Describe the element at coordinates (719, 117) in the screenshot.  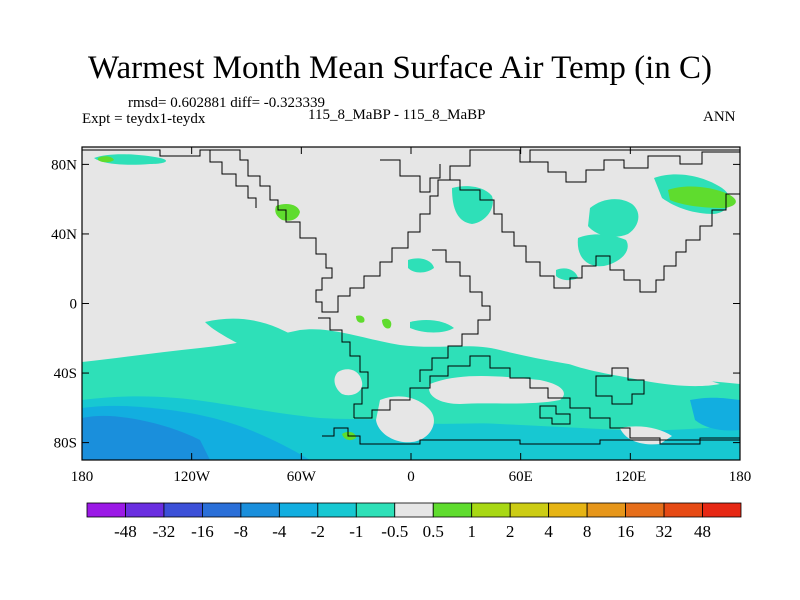
I see `period-label: ANN` at that location.